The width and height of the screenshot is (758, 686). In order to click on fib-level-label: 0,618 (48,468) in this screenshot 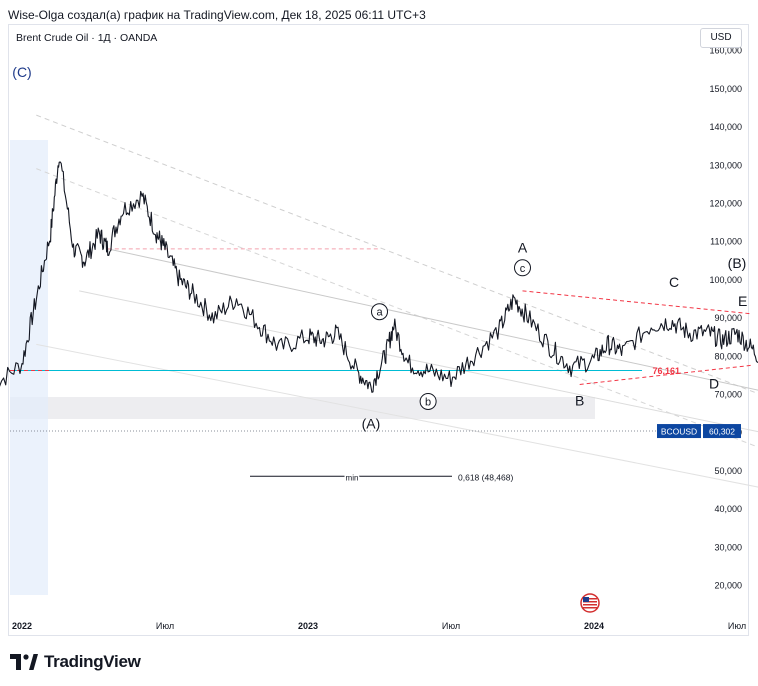, I will do `click(485, 477)`.